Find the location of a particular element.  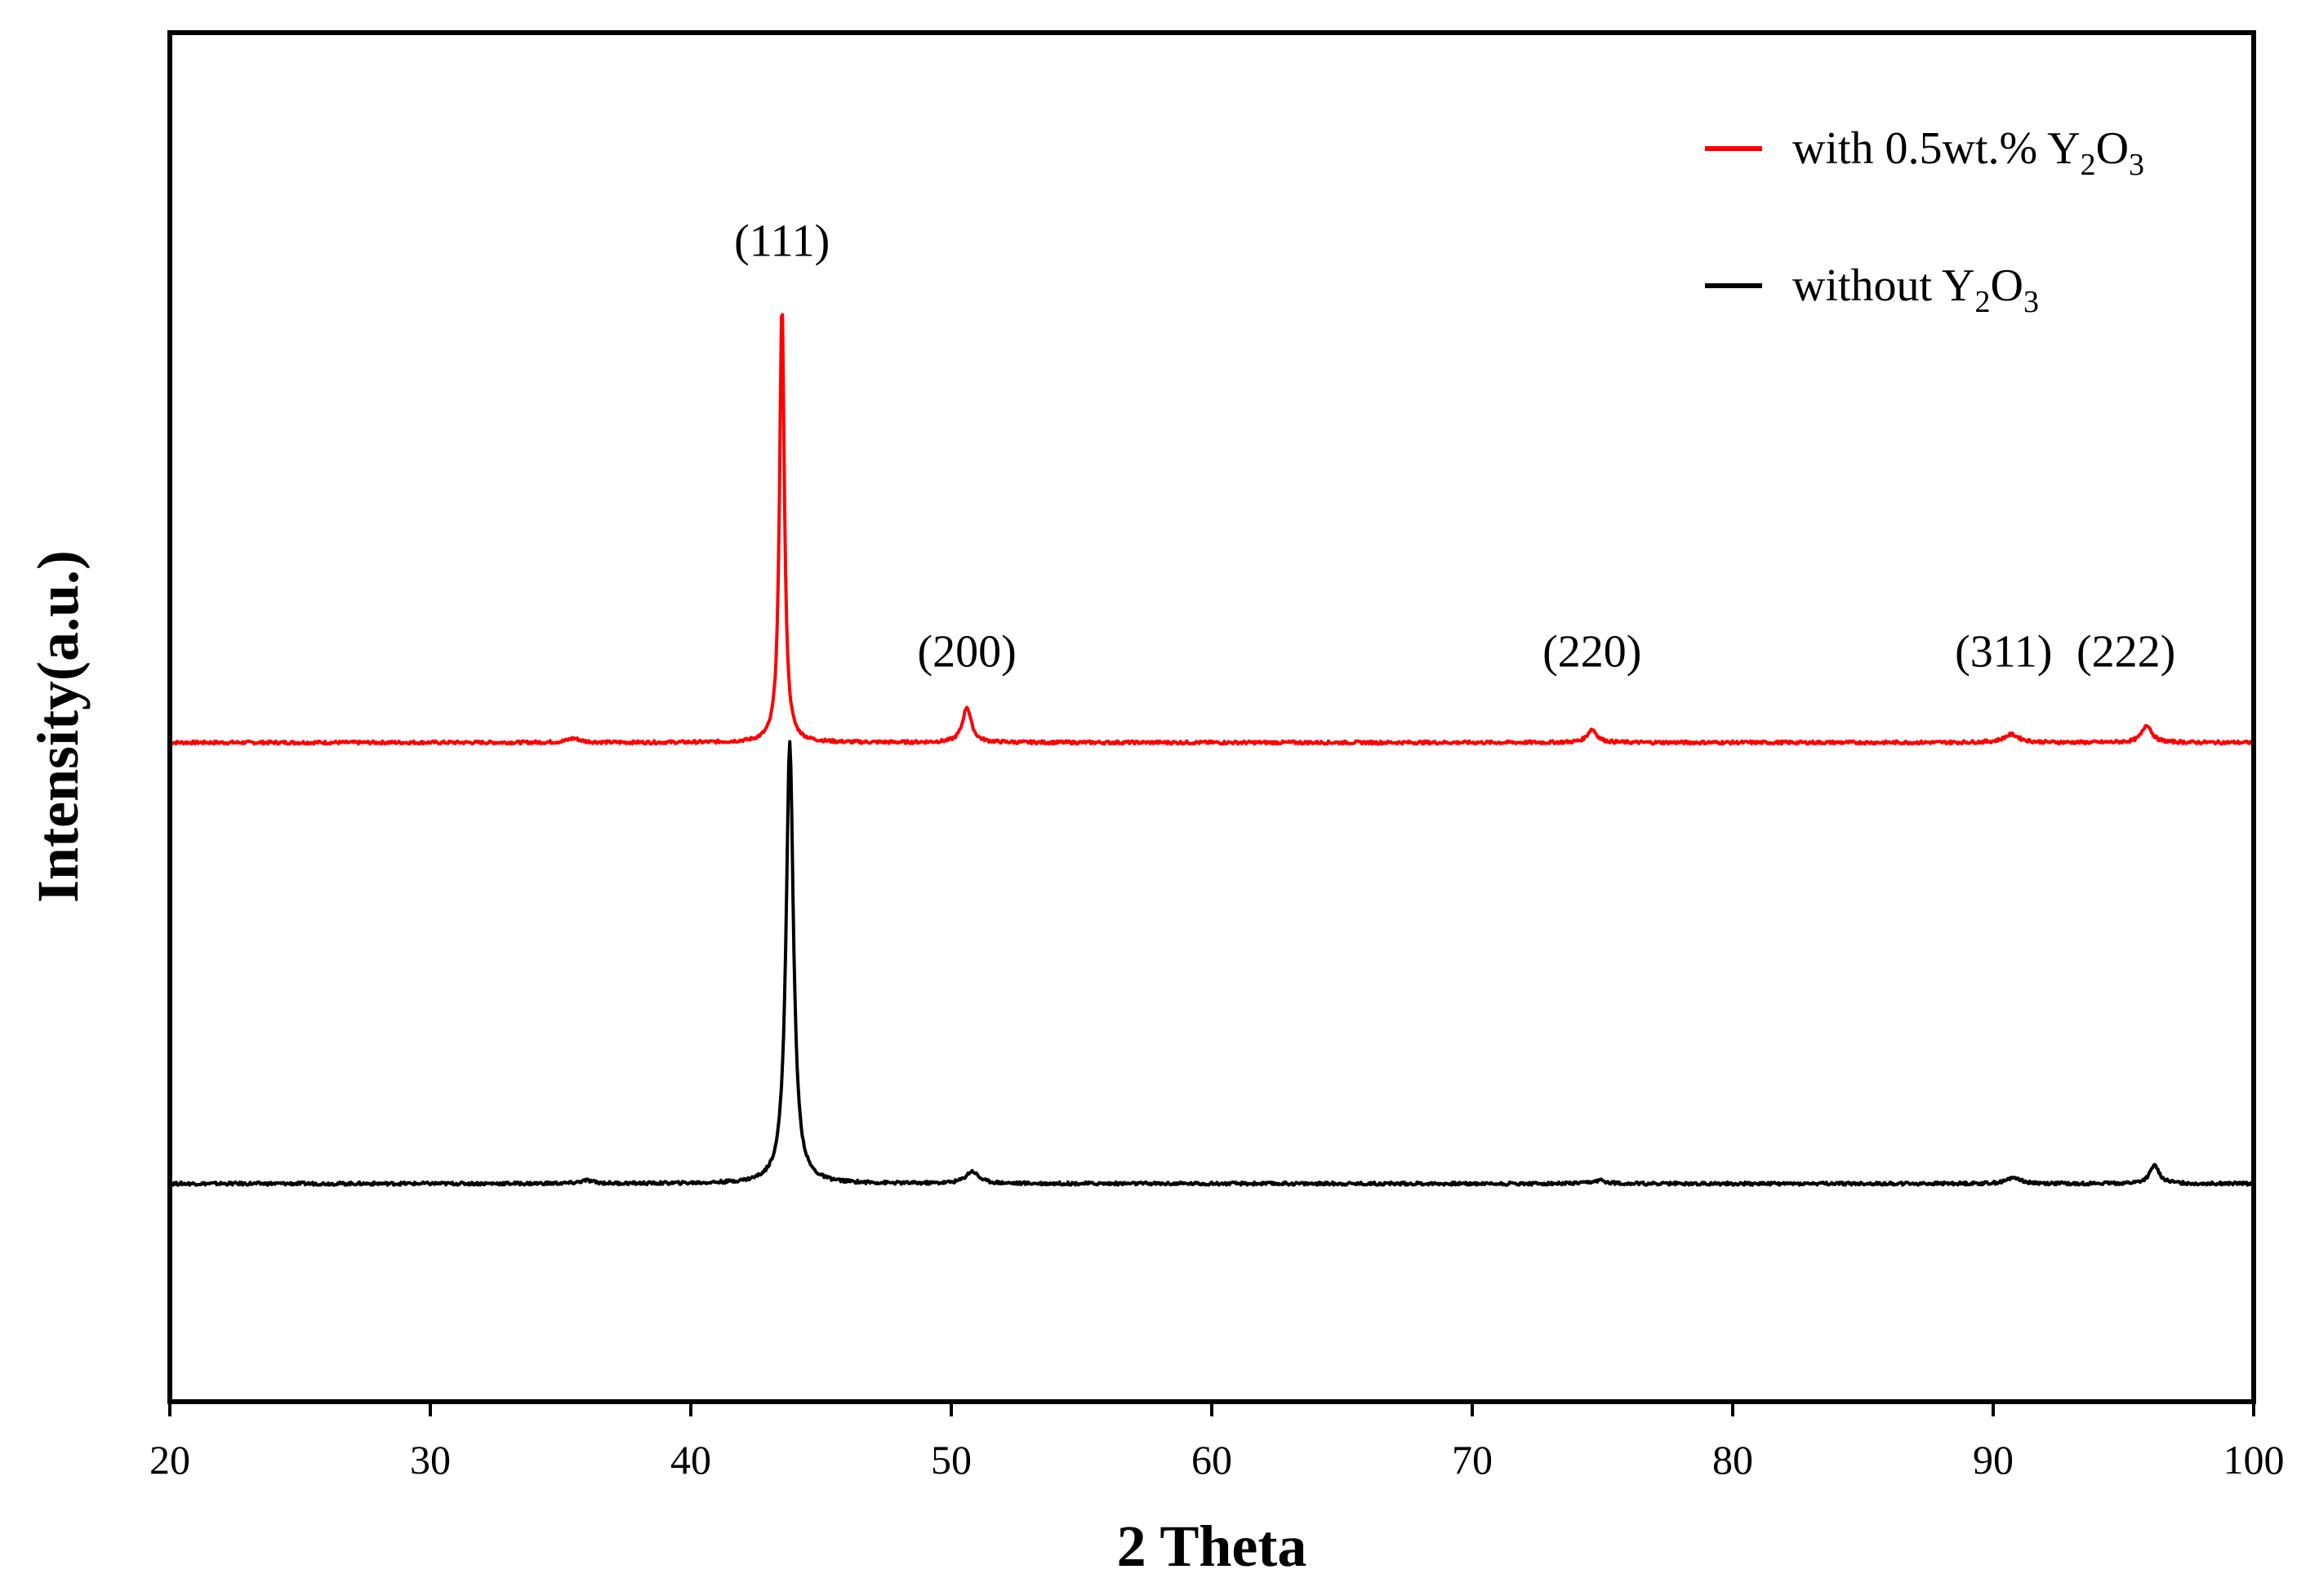

x-axis-tick-labels: 20 30 40 50 60 70 80 90 100 is located at coordinates (1217, 1460).